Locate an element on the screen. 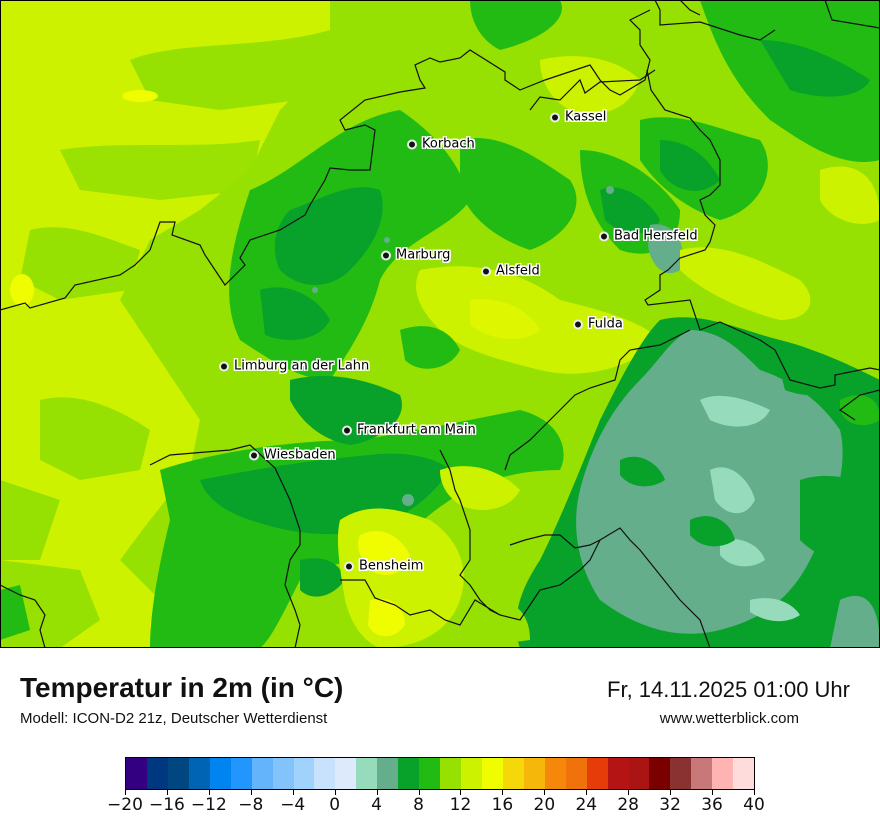 This screenshot has height=830, width=880. colorbar-tick-label: 4 is located at coordinates (377, 805).